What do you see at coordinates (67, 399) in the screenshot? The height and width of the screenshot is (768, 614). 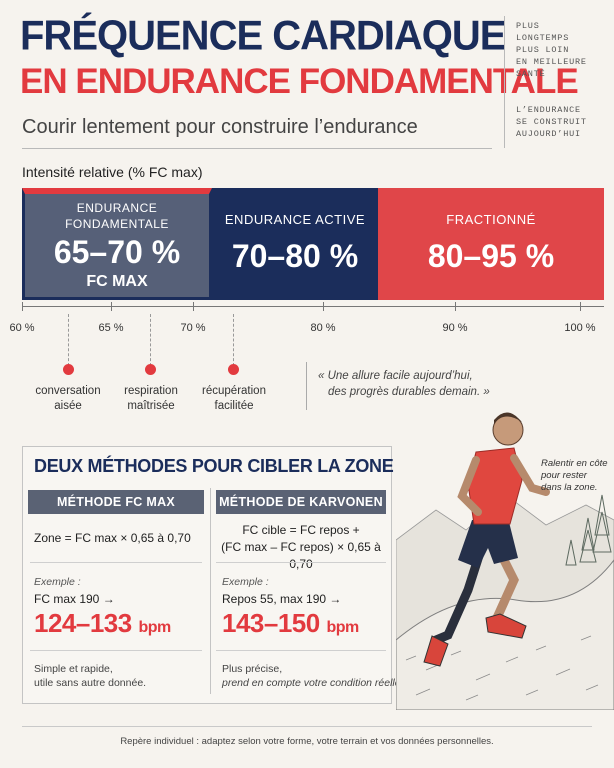 I see `note-conversation: conversation aisée` at bounding box center [67, 399].